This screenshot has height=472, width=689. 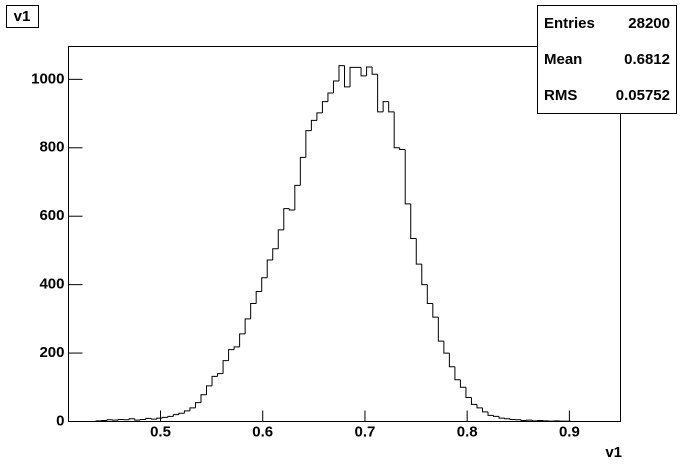 I want to click on stats-value: 0.6812, so click(x=647, y=59).